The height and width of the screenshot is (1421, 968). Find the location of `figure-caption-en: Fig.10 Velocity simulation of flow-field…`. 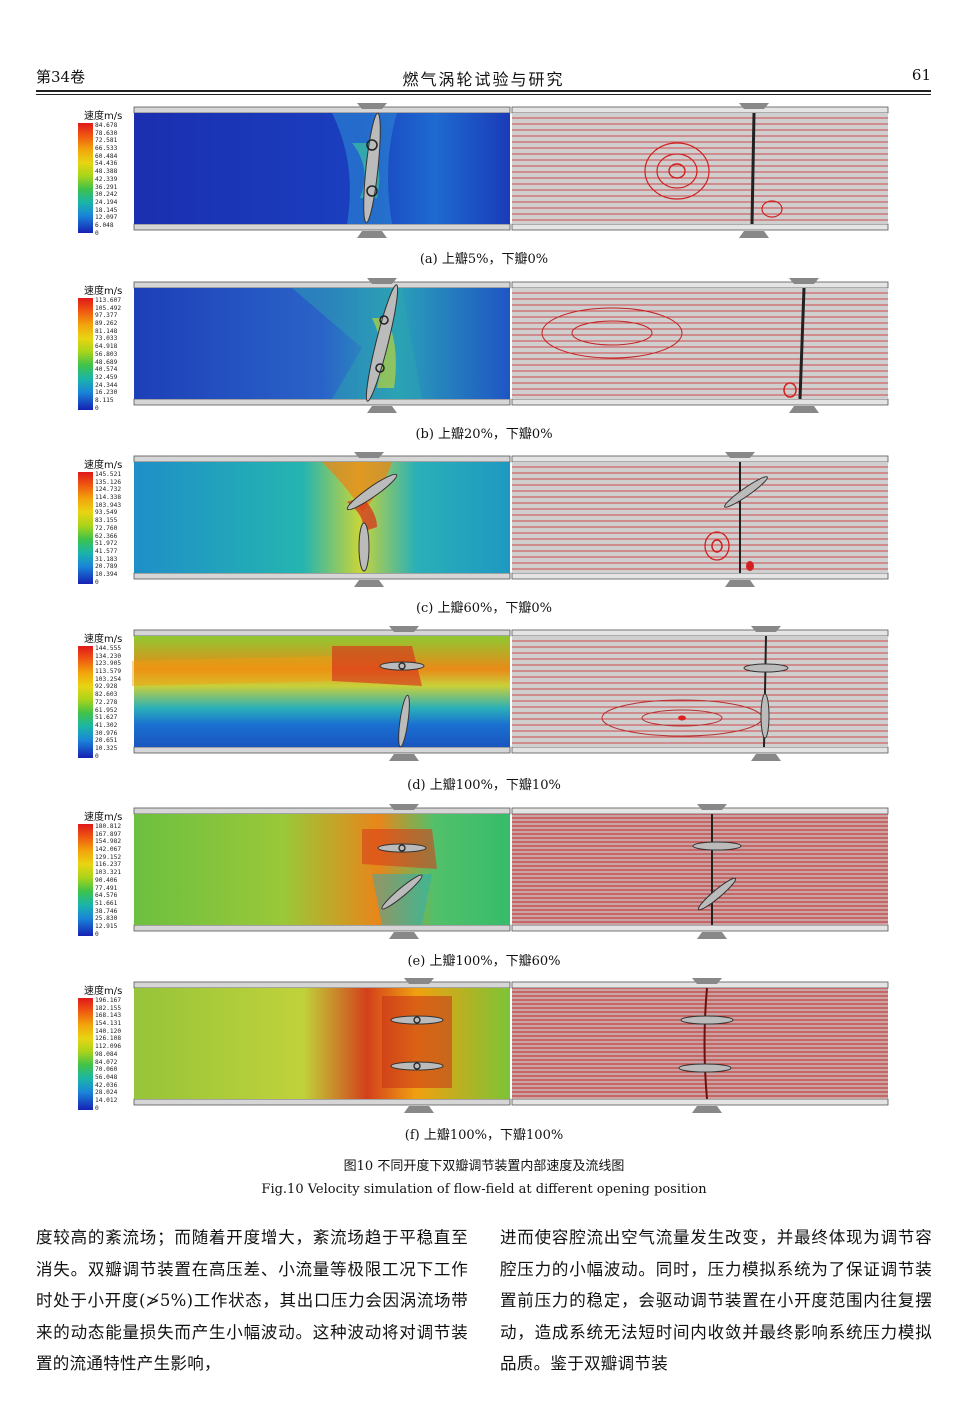

figure-caption-en: Fig.10 Velocity simulation of flow-field… is located at coordinates (484, 1189).